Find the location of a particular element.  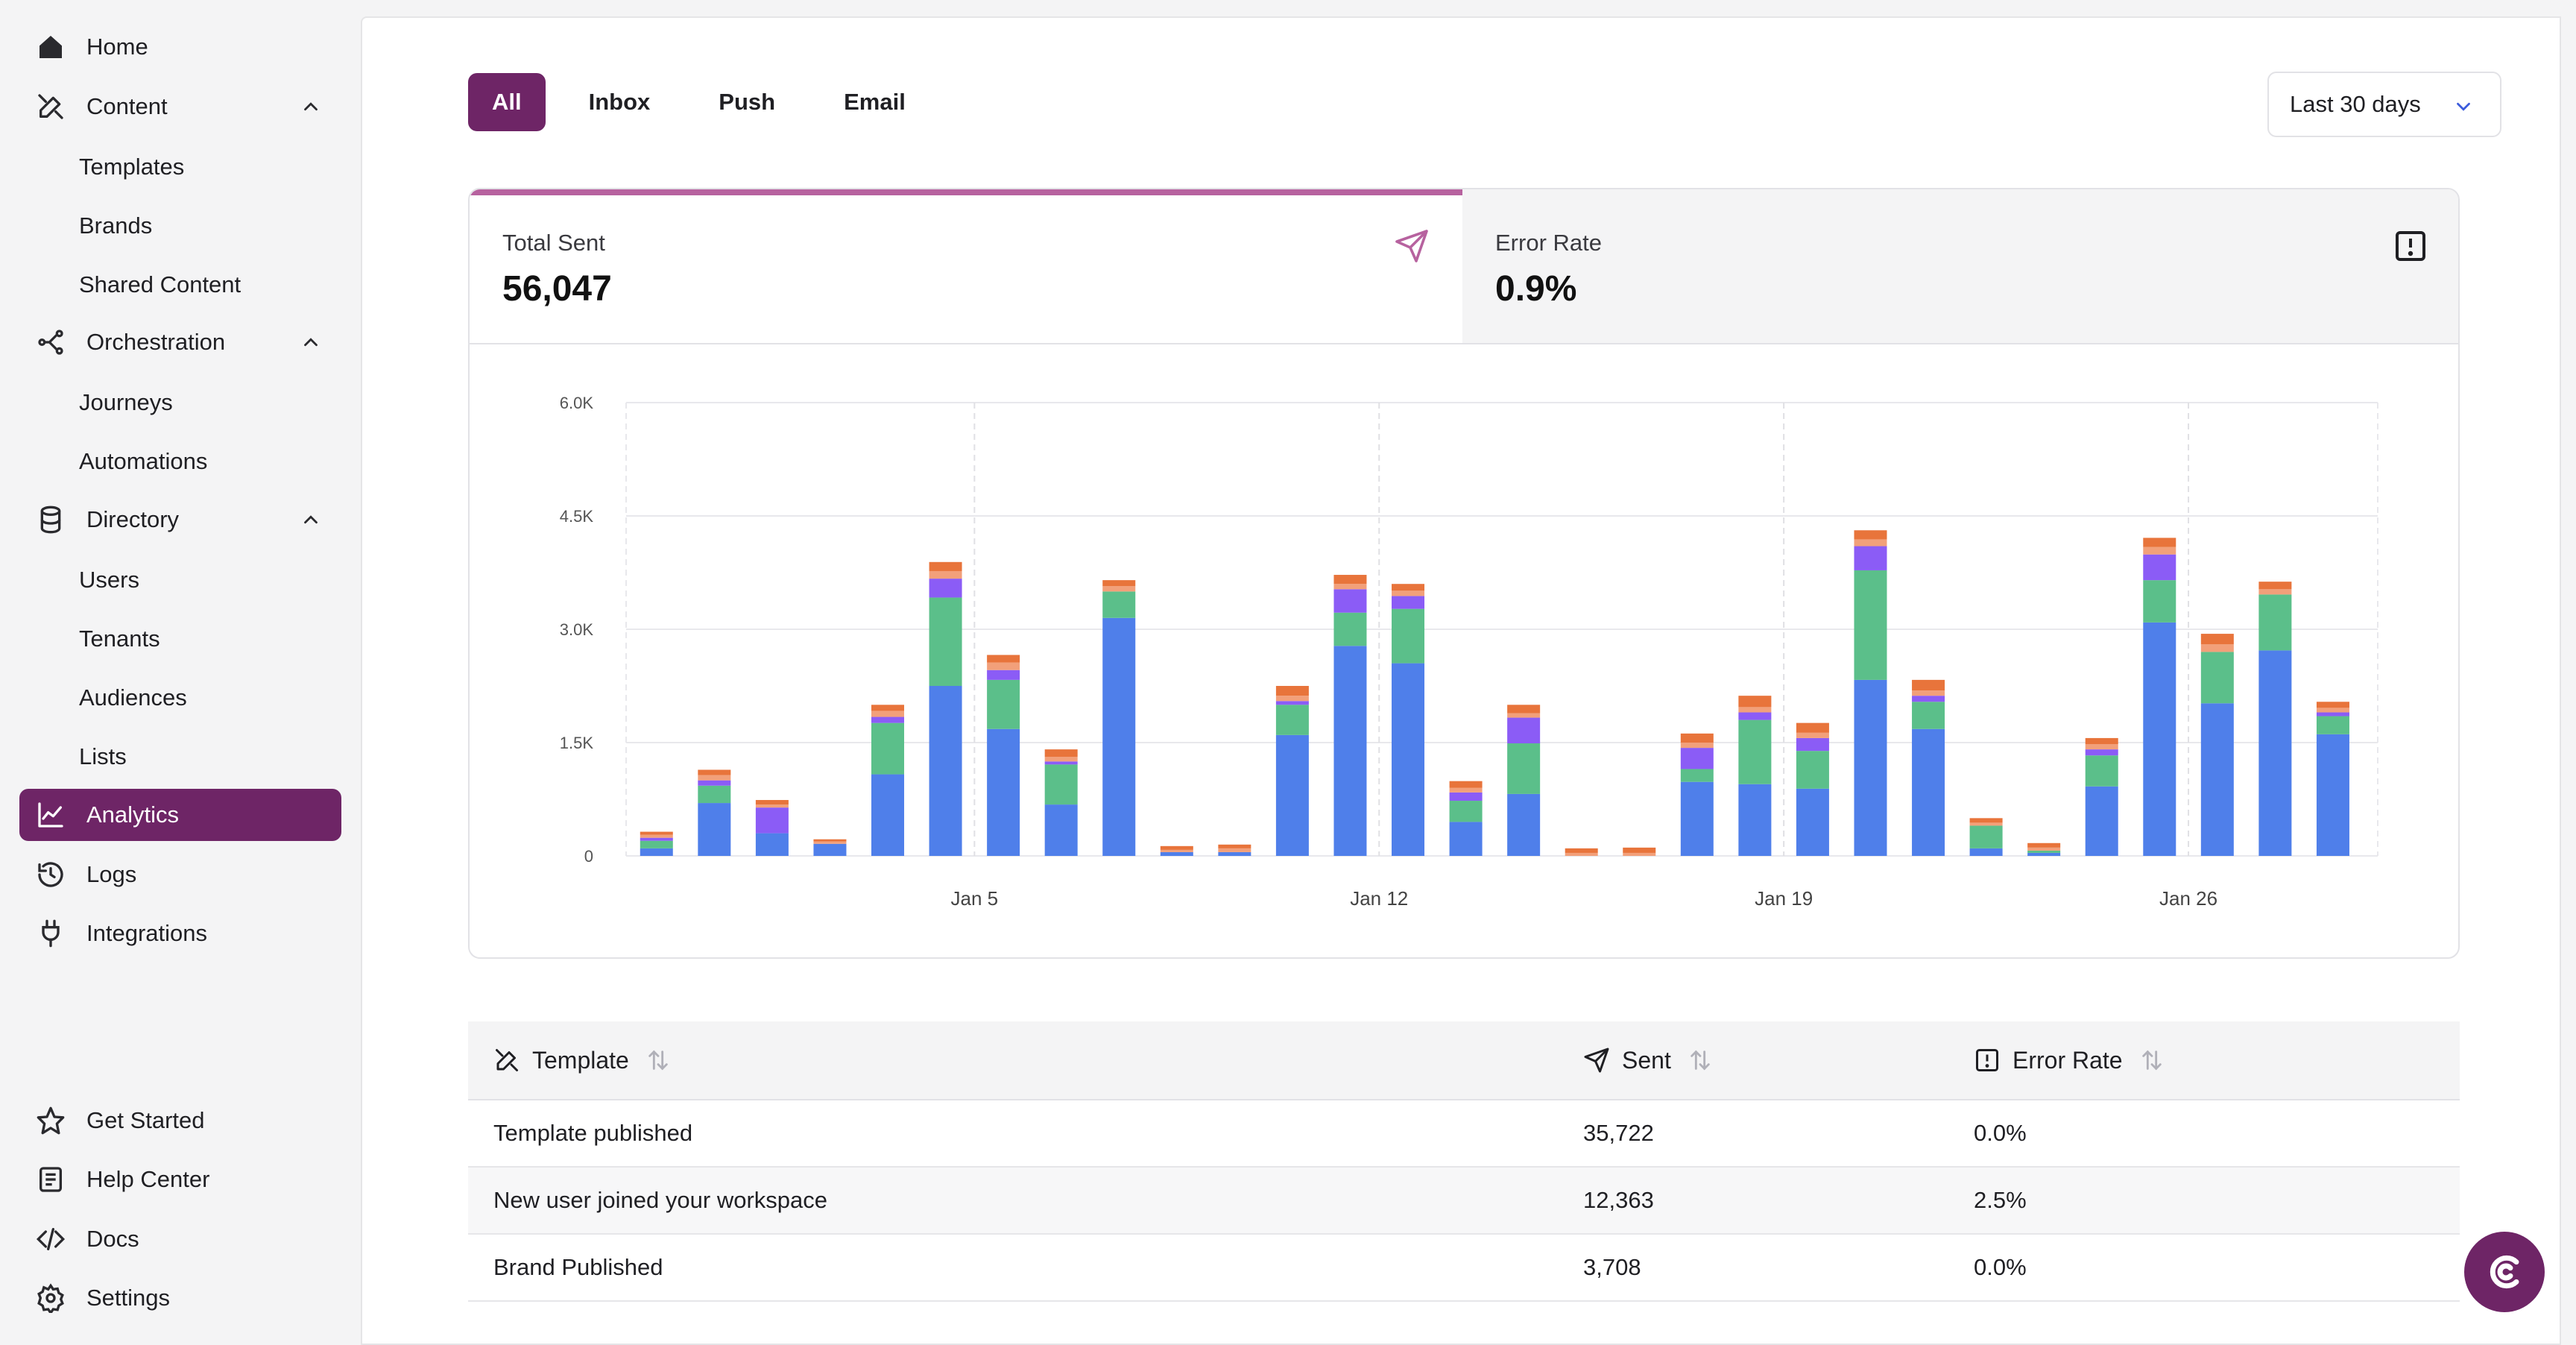

sidebar-item-tenants: Tenants is located at coordinates (119, 639).